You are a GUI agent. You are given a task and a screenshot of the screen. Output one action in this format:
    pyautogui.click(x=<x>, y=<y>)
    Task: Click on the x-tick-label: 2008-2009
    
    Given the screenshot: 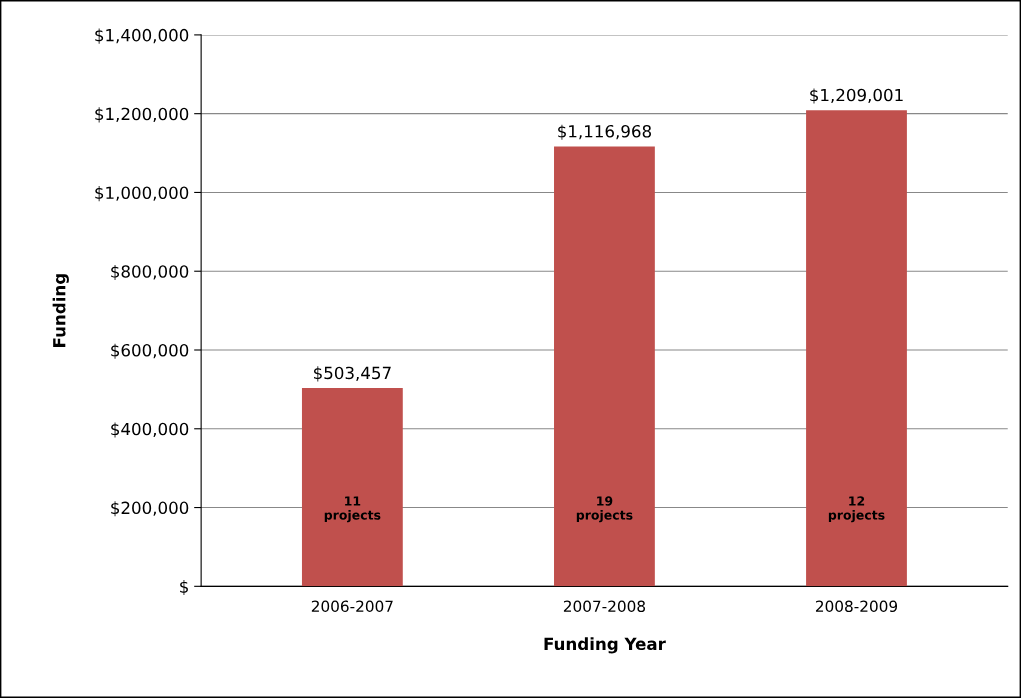 What is the action you would take?
    pyautogui.click(x=856, y=606)
    